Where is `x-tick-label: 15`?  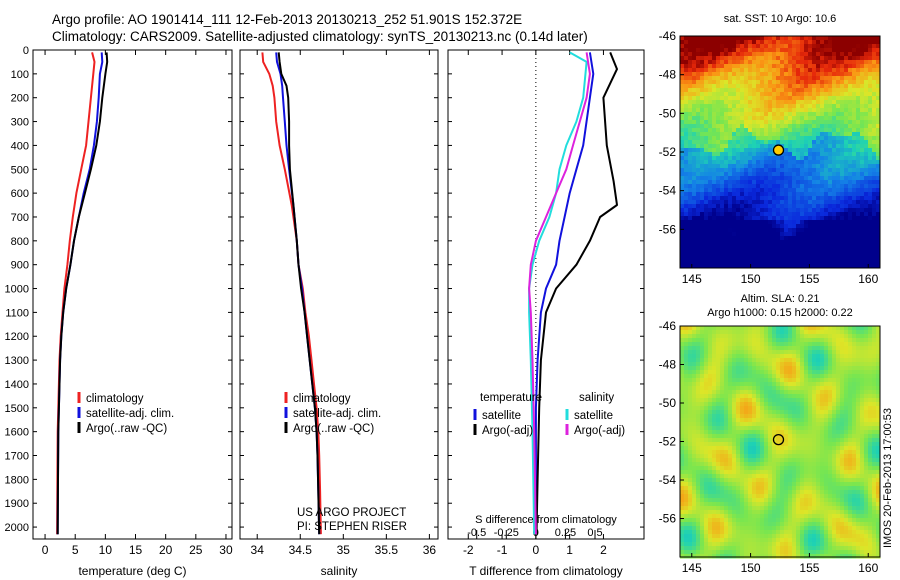
x-tick-label: 15 is located at coordinates (136, 550).